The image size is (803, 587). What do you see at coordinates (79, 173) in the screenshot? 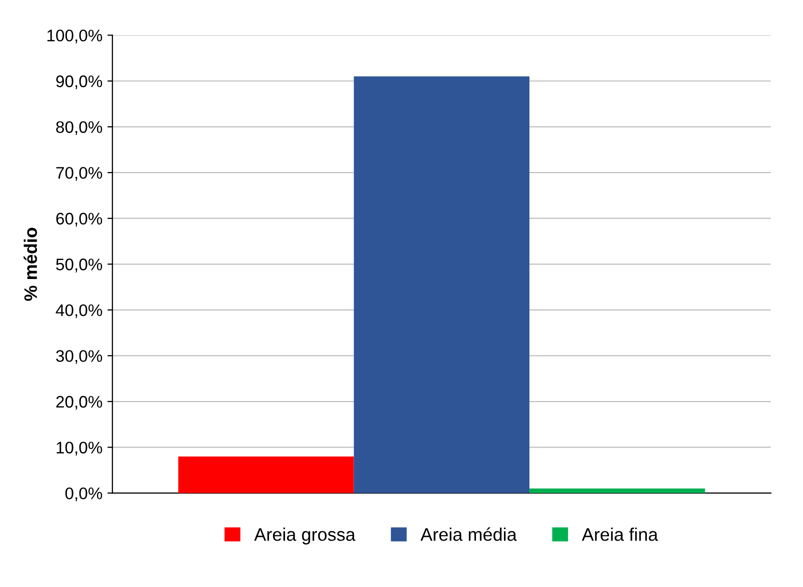
I see `y-tick-label: 70,0%` at bounding box center [79, 173].